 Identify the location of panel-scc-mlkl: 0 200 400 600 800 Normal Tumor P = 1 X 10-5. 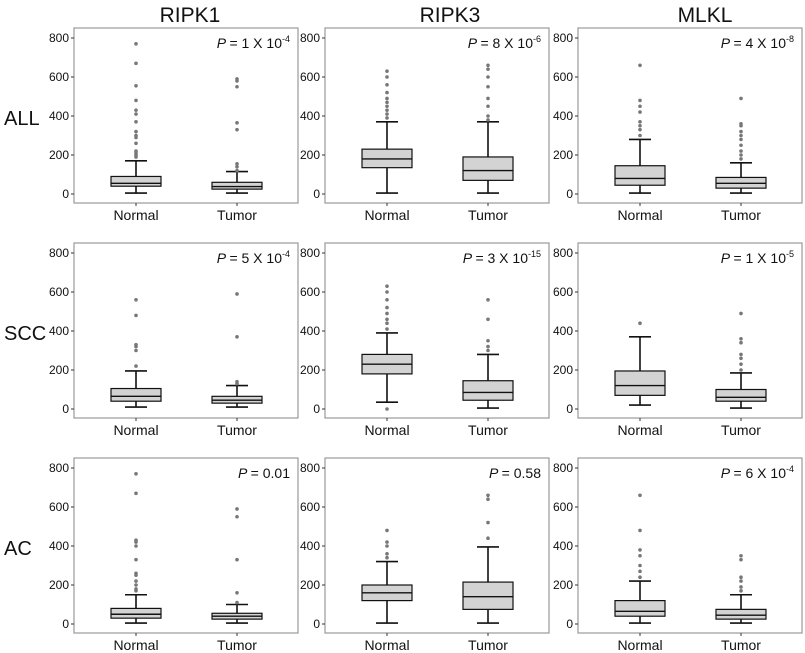
(678, 340).